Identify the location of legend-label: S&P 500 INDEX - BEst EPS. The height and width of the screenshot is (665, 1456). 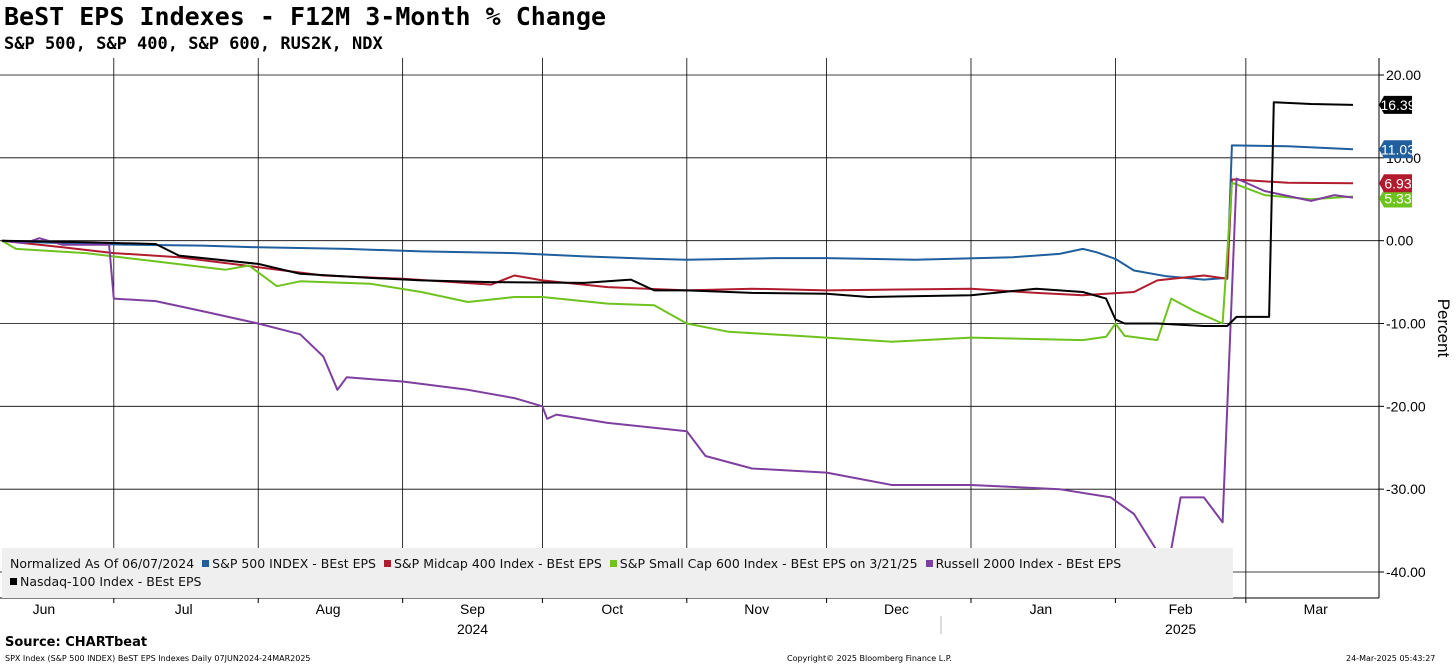
(294, 563).